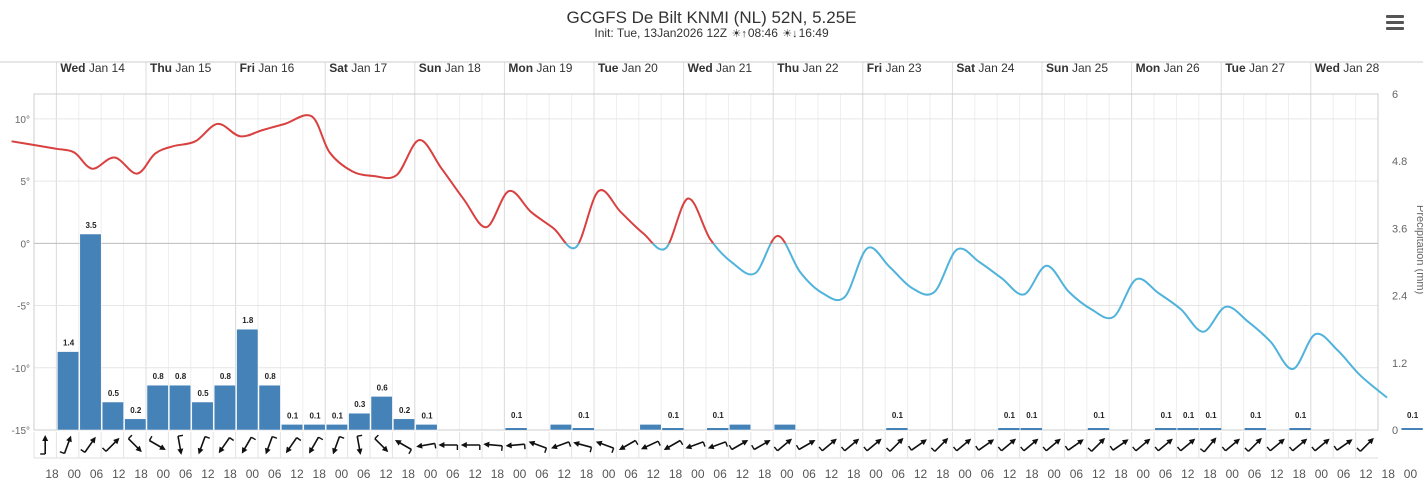  What do you see at coordinates (1399, 364) in the screenshot?
I see `y-right-tick-label: 1.2` at bounding box center [1399, 364].